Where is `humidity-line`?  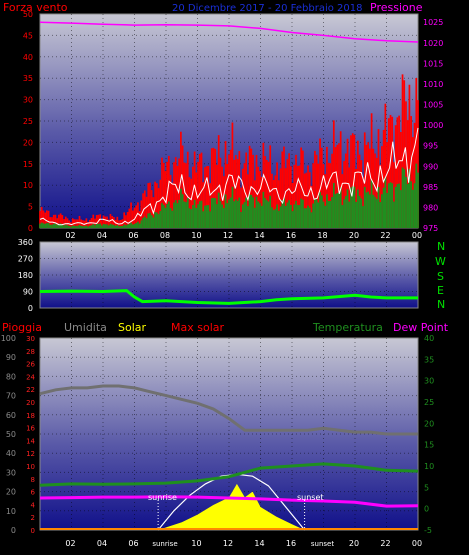
humidity-line is located at coordinates (228, 410).